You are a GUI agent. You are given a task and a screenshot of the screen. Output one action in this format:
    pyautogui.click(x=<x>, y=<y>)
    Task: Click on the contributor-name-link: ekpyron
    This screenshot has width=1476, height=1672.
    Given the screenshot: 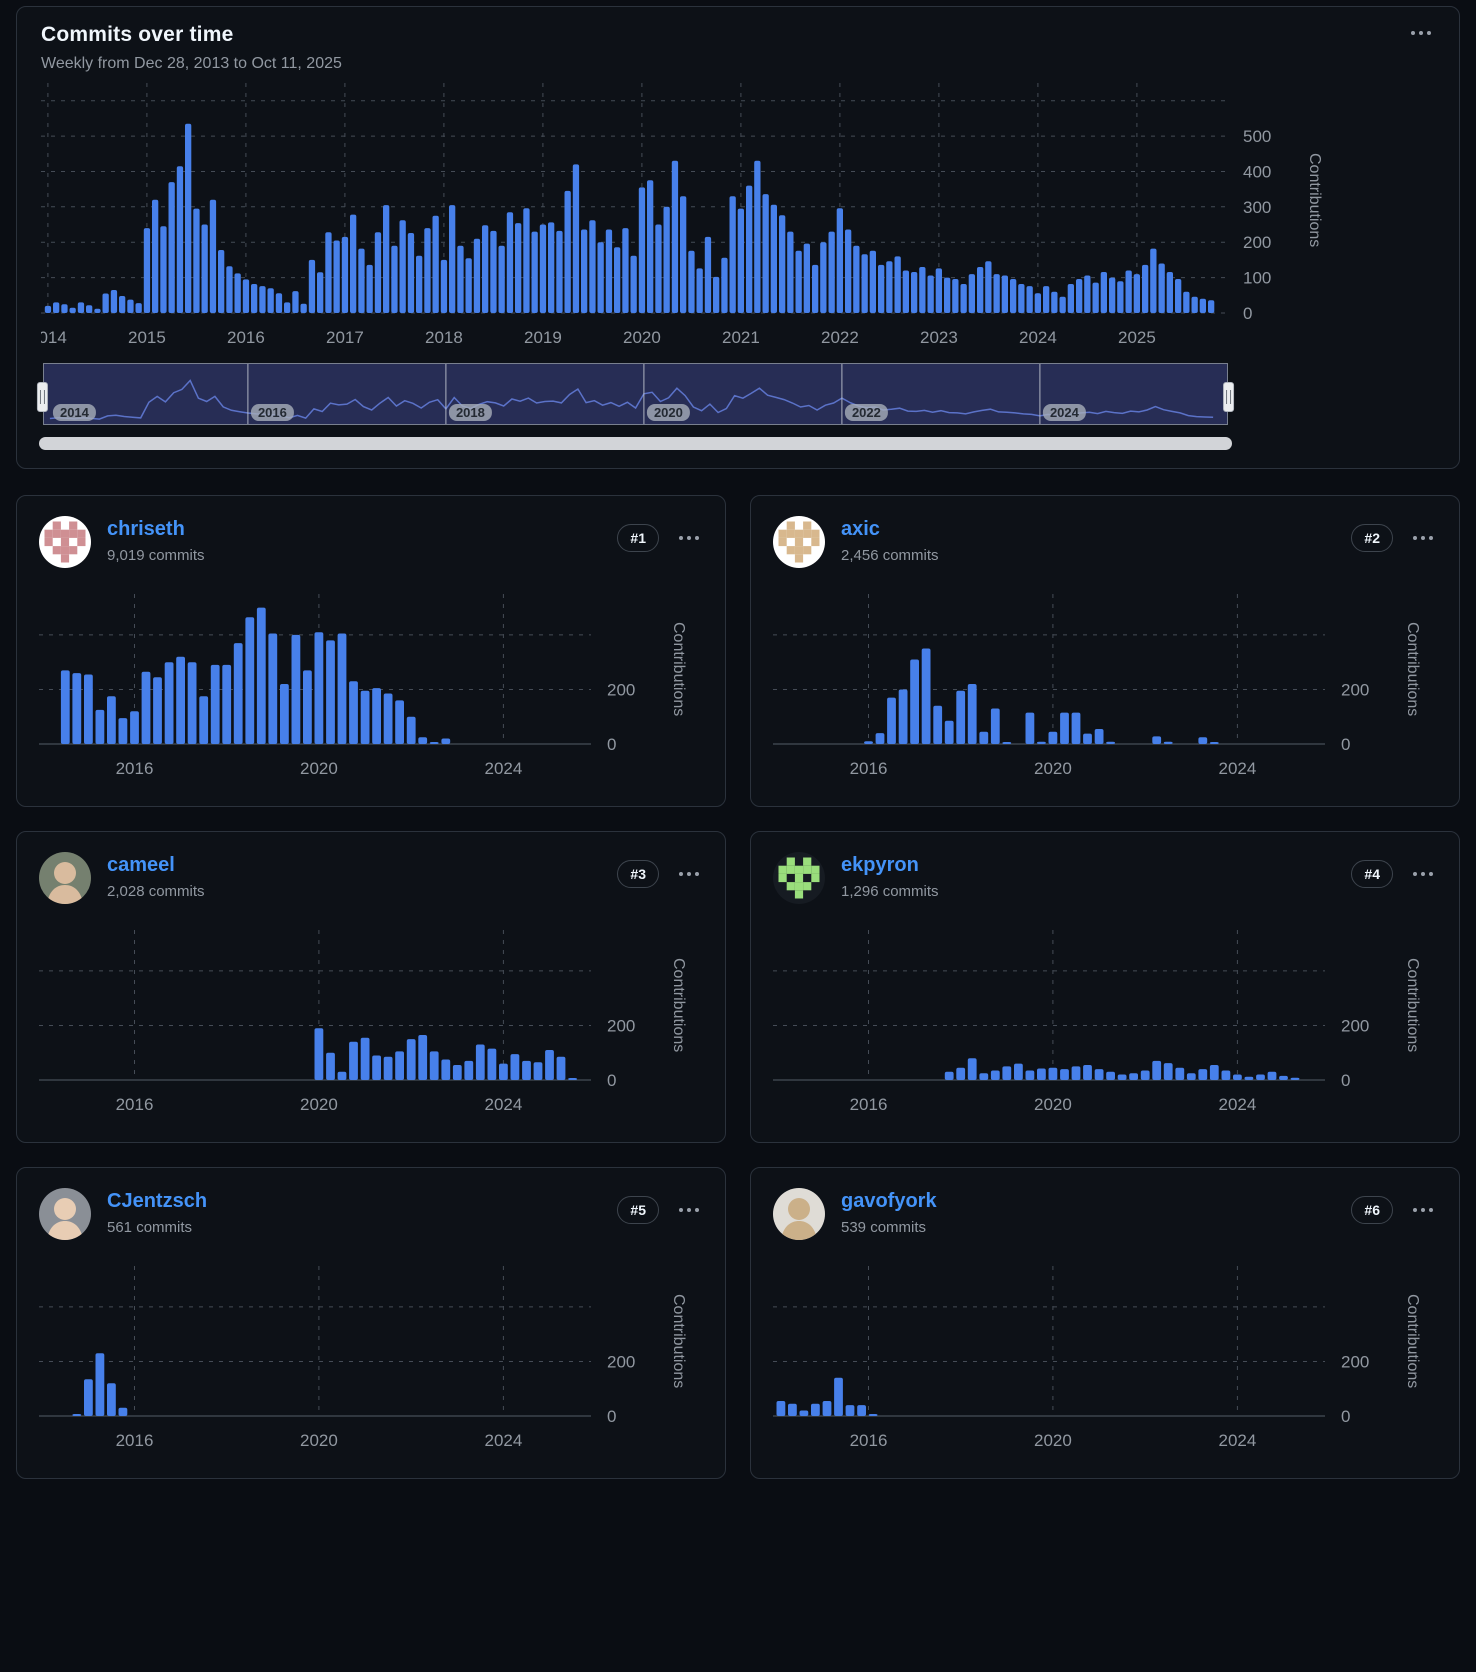 What is the action you would take?
    pyautogui.click(x=880, y=865)
    